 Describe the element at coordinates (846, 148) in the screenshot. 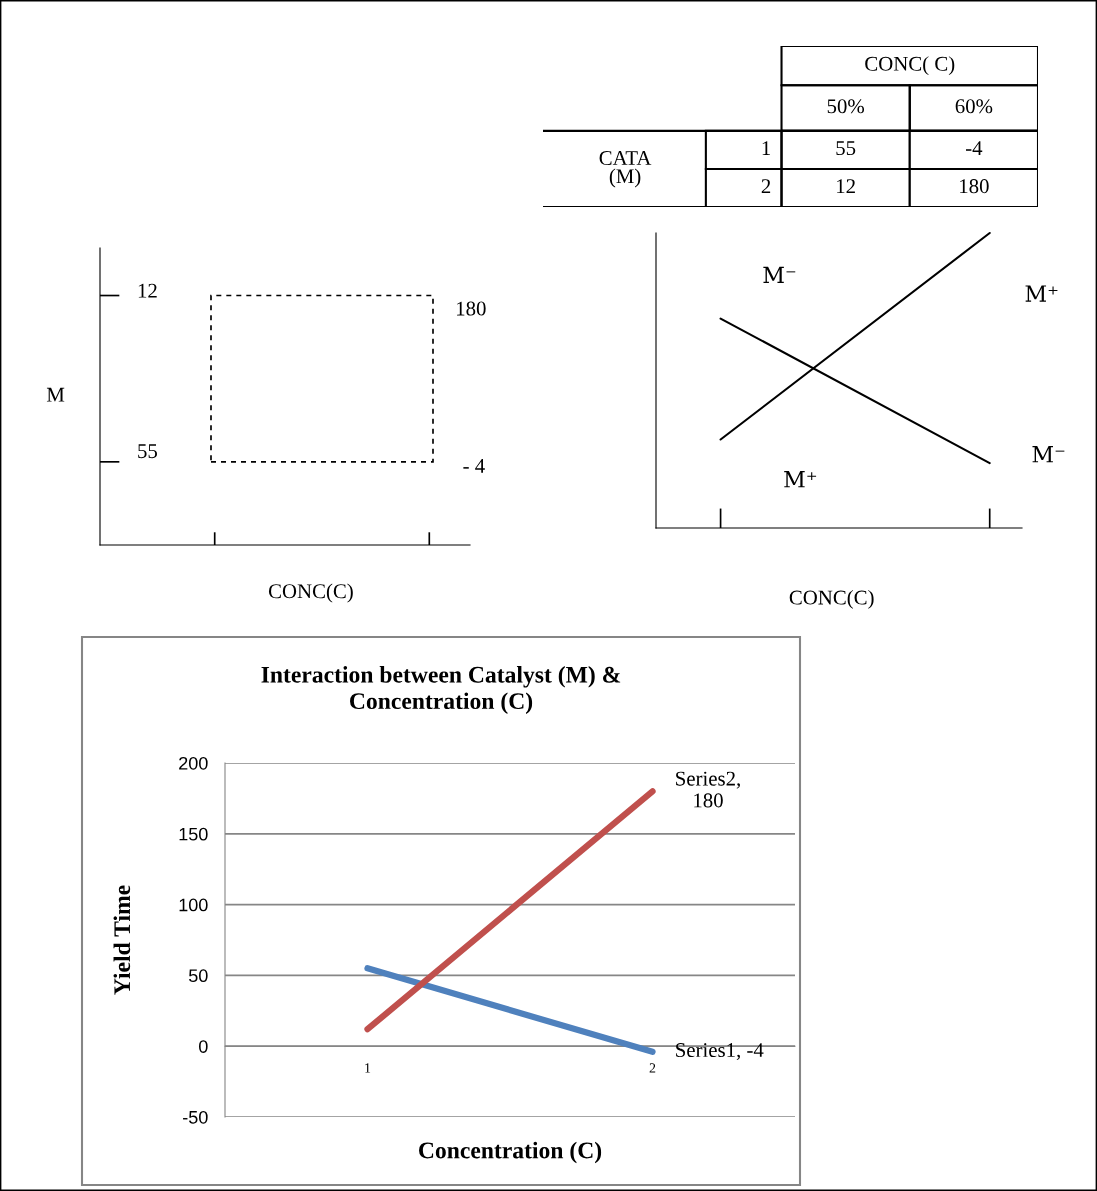

I see `data-label: 55` at that location.